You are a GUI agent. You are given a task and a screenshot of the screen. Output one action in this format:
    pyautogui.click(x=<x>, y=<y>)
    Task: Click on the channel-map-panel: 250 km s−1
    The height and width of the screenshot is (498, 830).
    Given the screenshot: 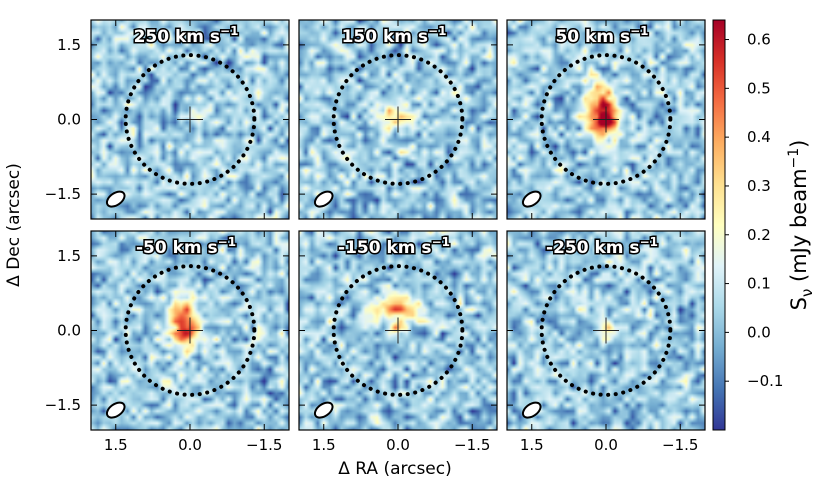 What is the action you would take?
    pyautogui.click(x=190, y=119)
    